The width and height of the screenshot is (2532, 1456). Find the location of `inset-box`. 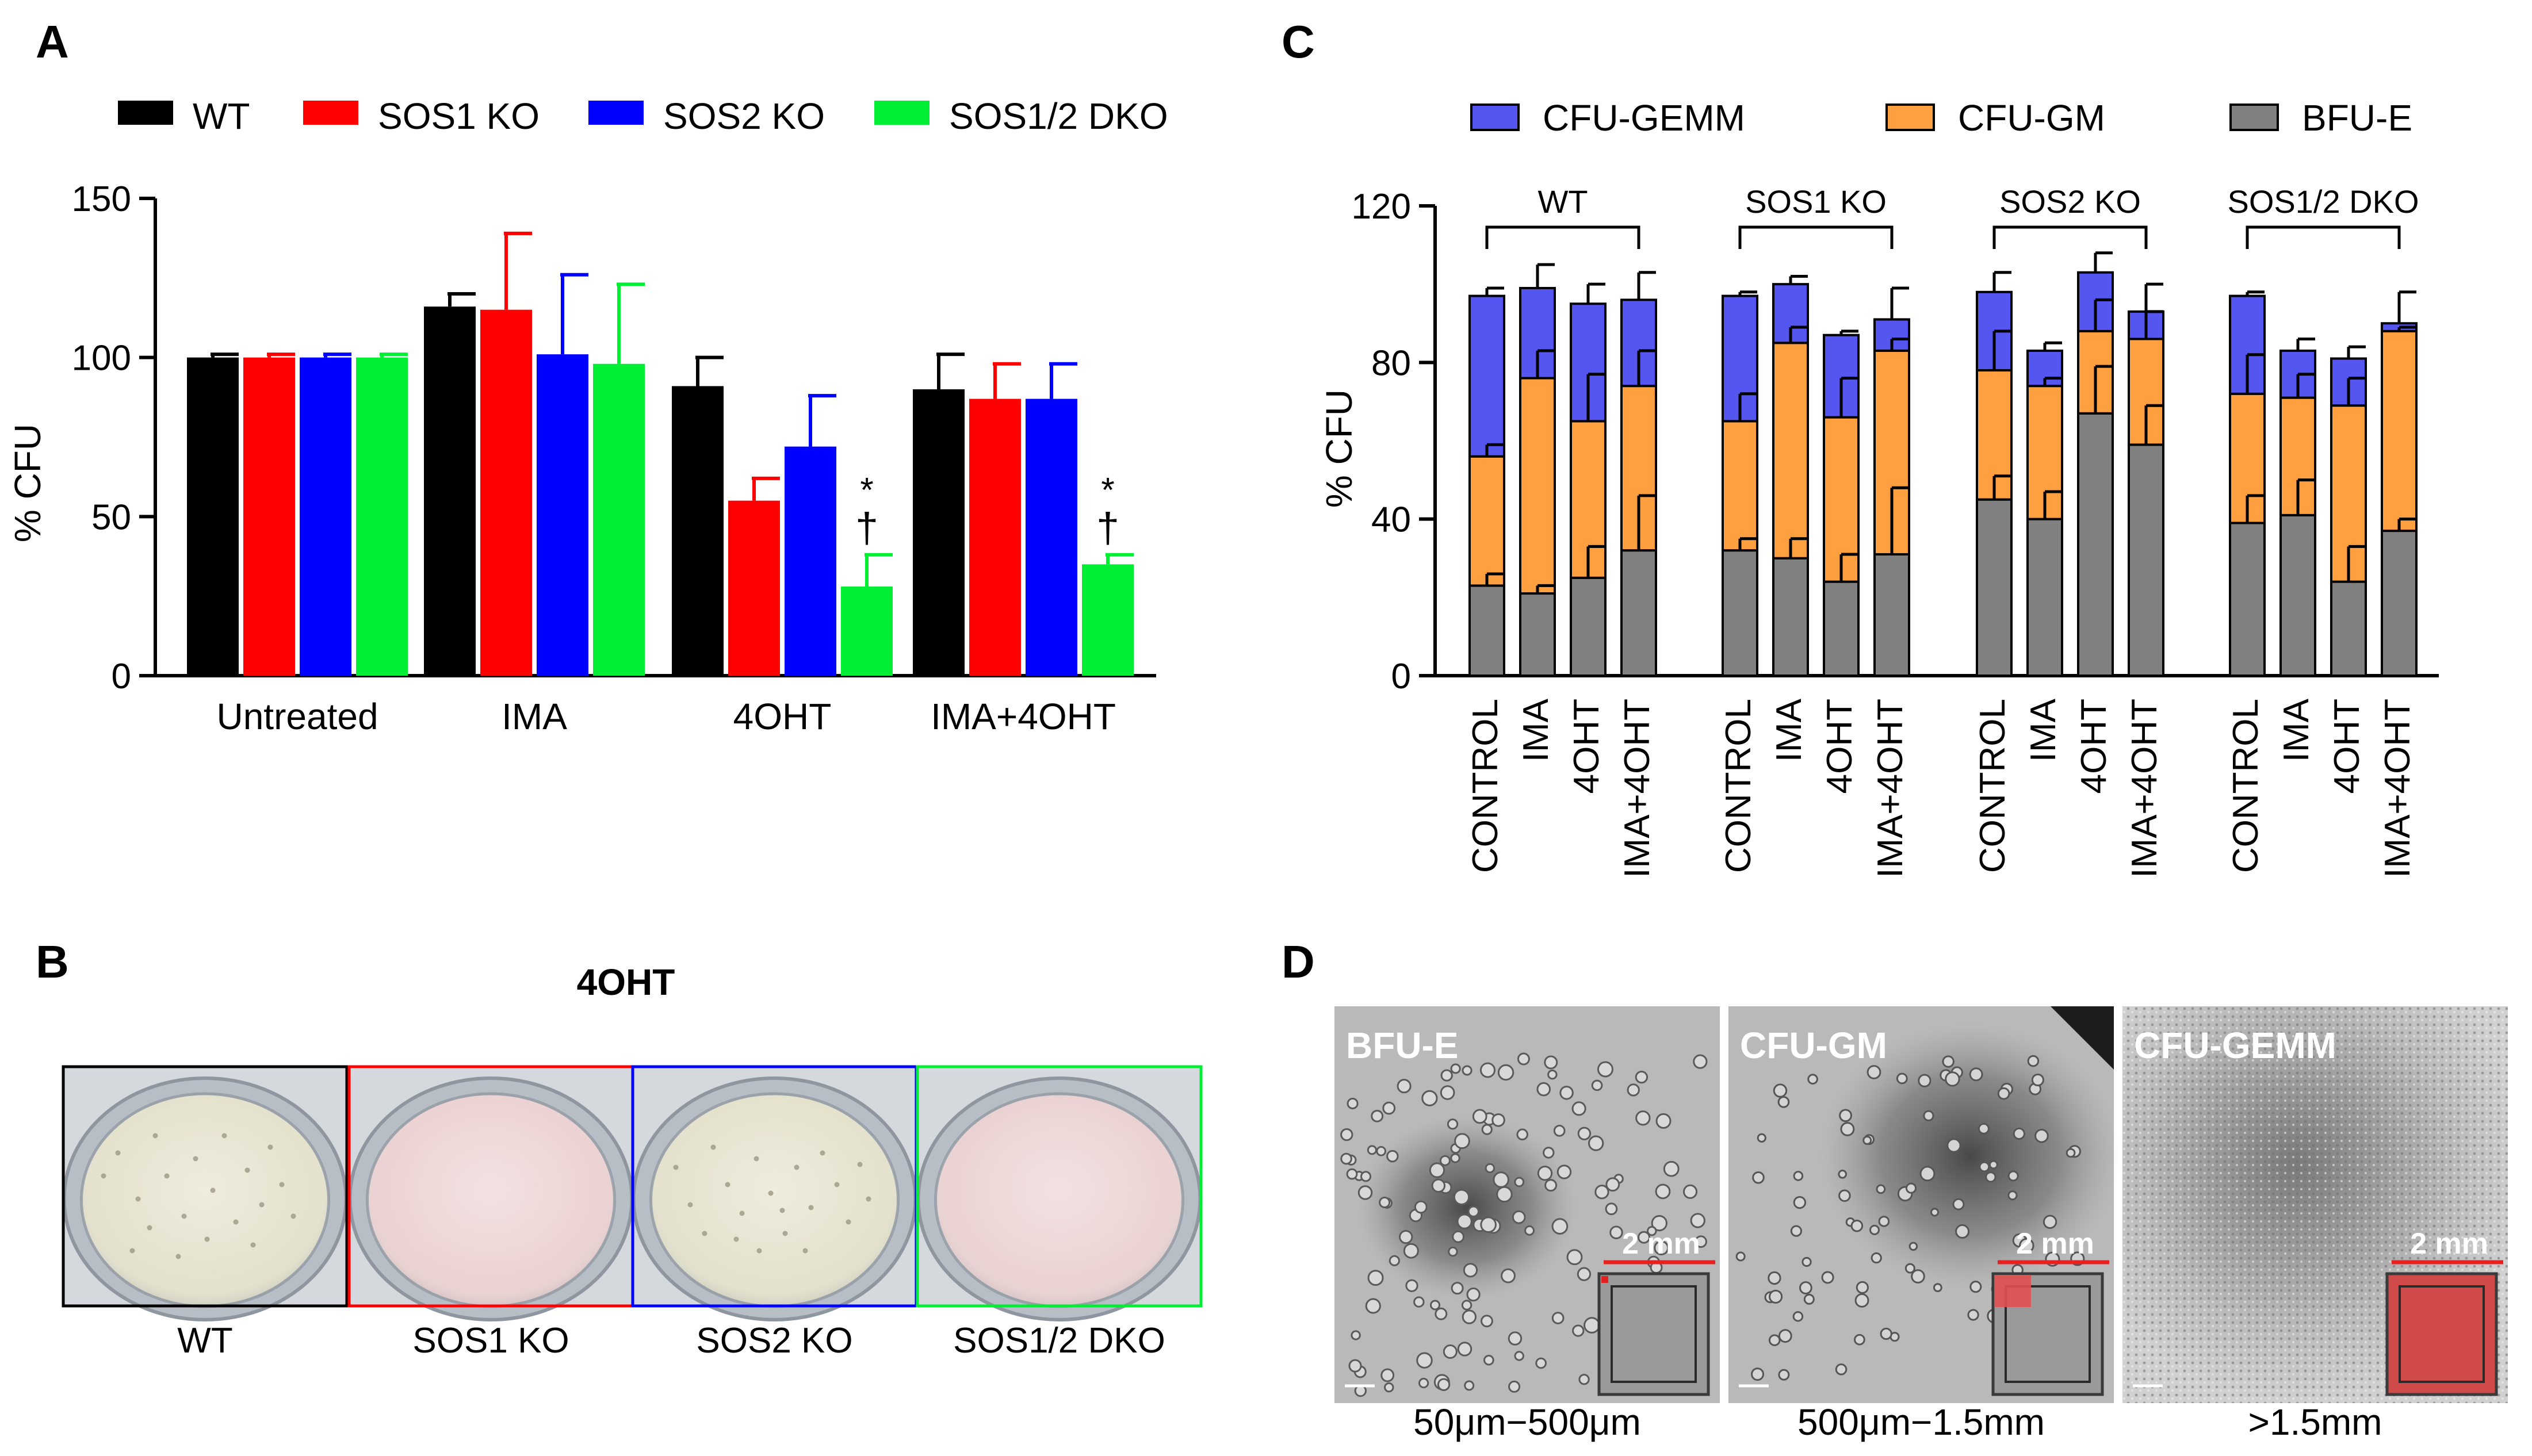

inset-box is located at coordinates (1653, 1334).